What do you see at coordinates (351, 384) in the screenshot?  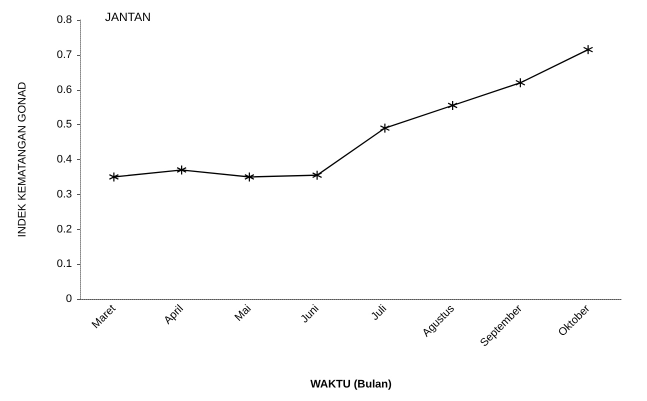 I see `x-axis-title: WAKTU (Bulan)` at bounding box center [351, 384].